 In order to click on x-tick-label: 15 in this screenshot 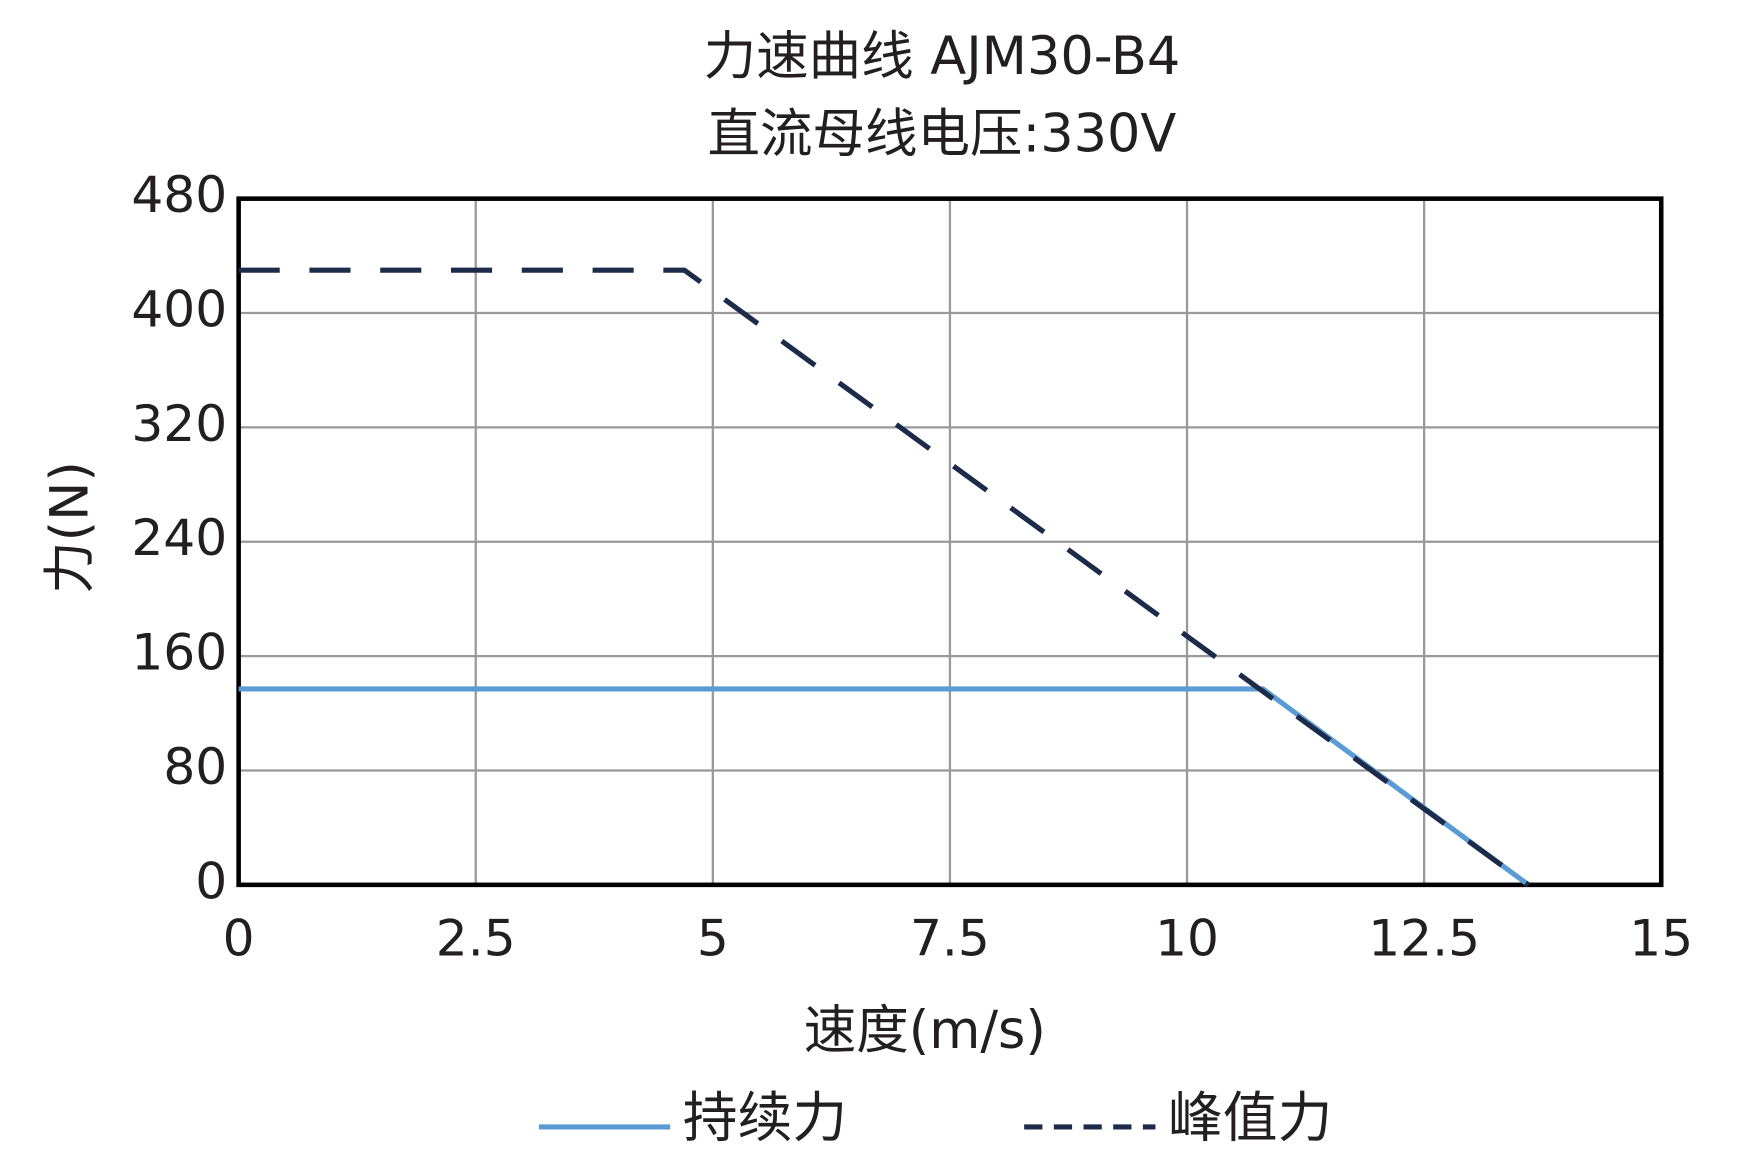, I will do `click(1661, 937)`.